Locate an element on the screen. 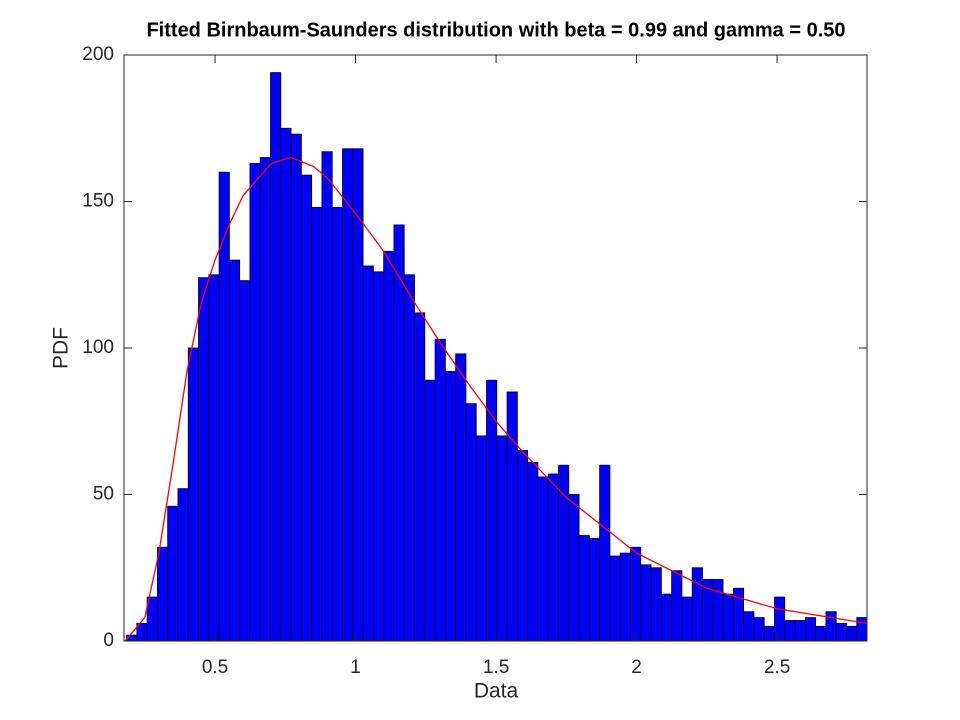 This screenshot has width=960, height=720. x-axis-label: Data is located at coordinates (496, 691).